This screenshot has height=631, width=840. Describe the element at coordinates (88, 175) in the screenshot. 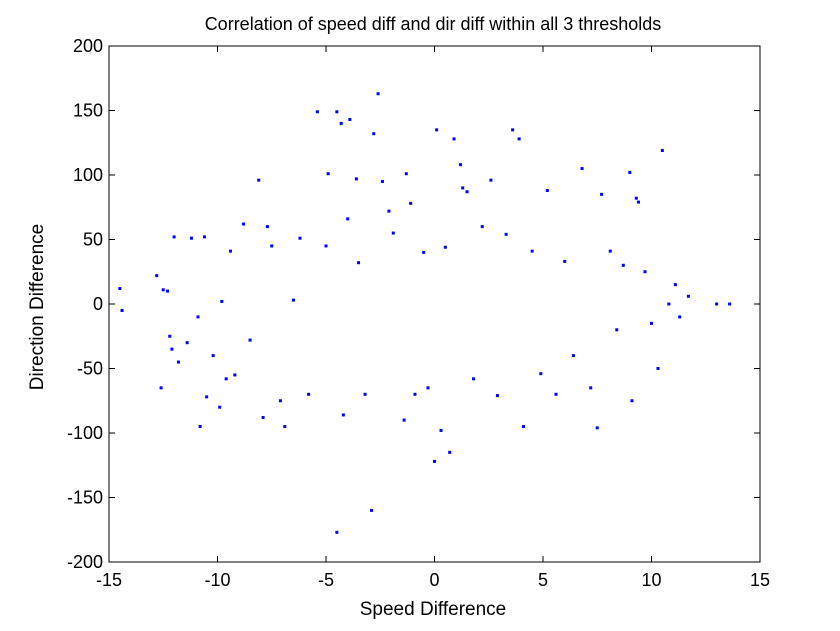

I see `y-tick-label: 100` at that location.